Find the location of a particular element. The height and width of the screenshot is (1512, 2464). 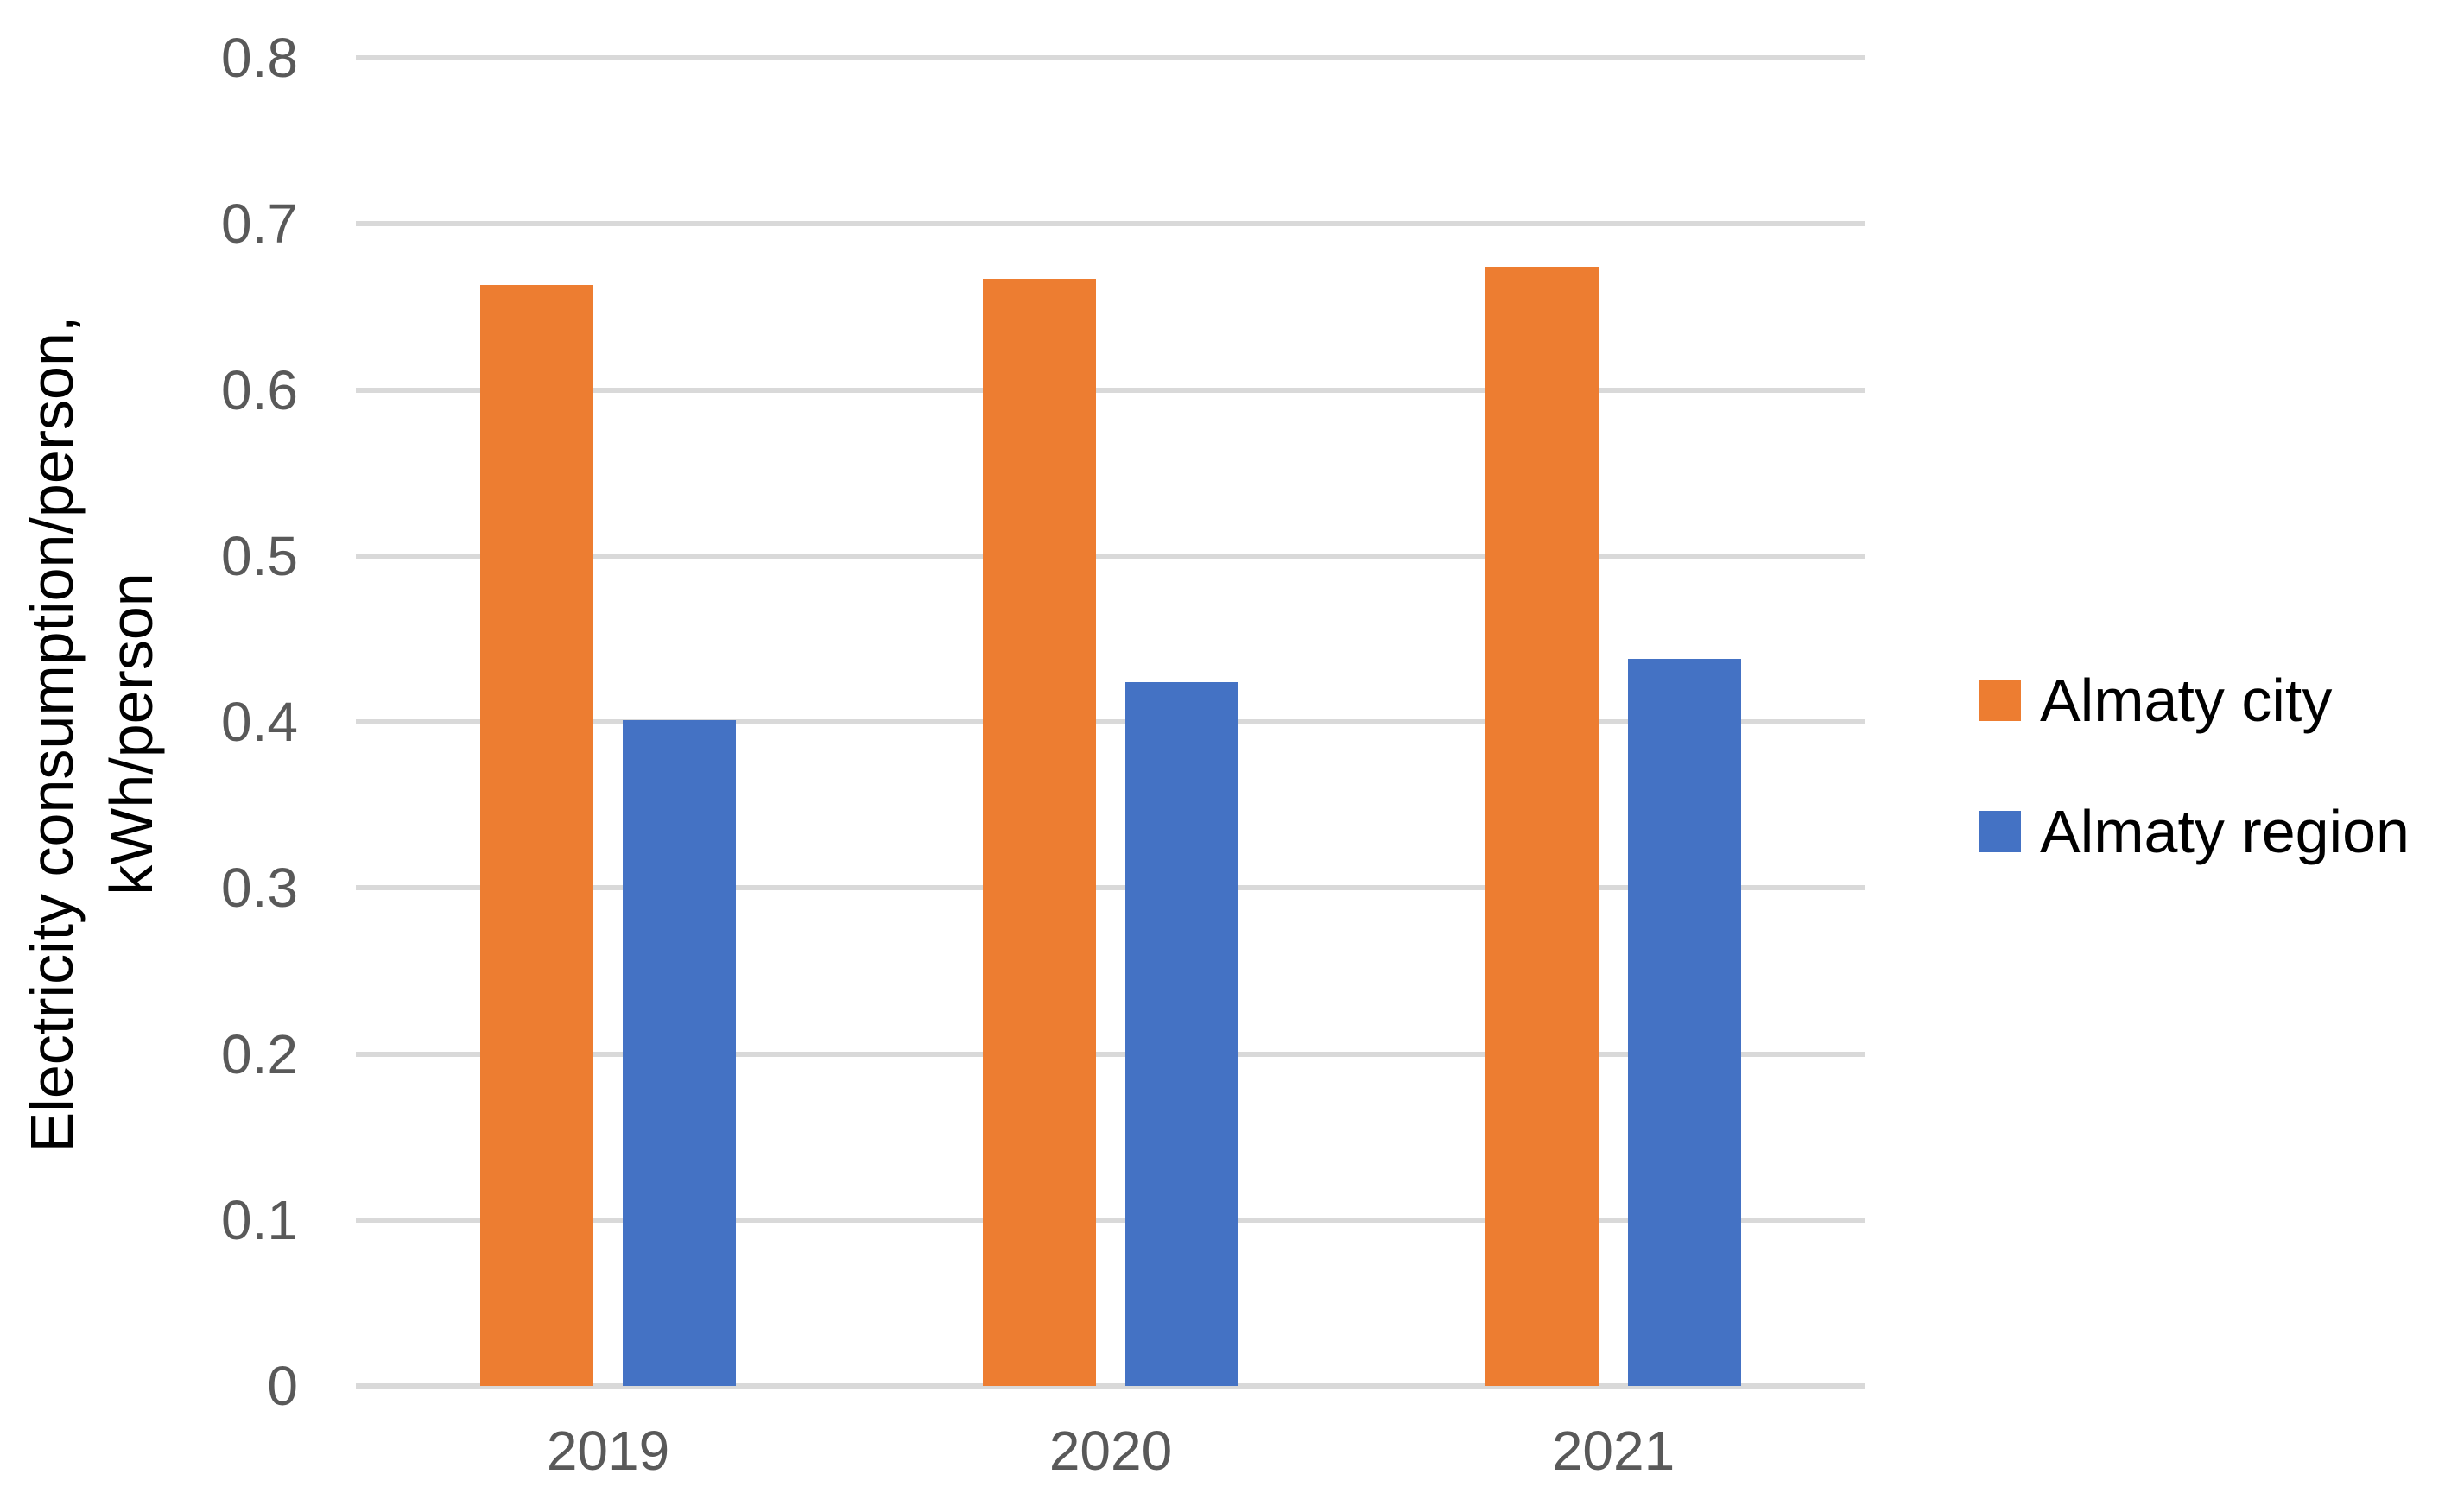

y-tick-label-0.4: 0.4 is located at coordinates (259, 722).